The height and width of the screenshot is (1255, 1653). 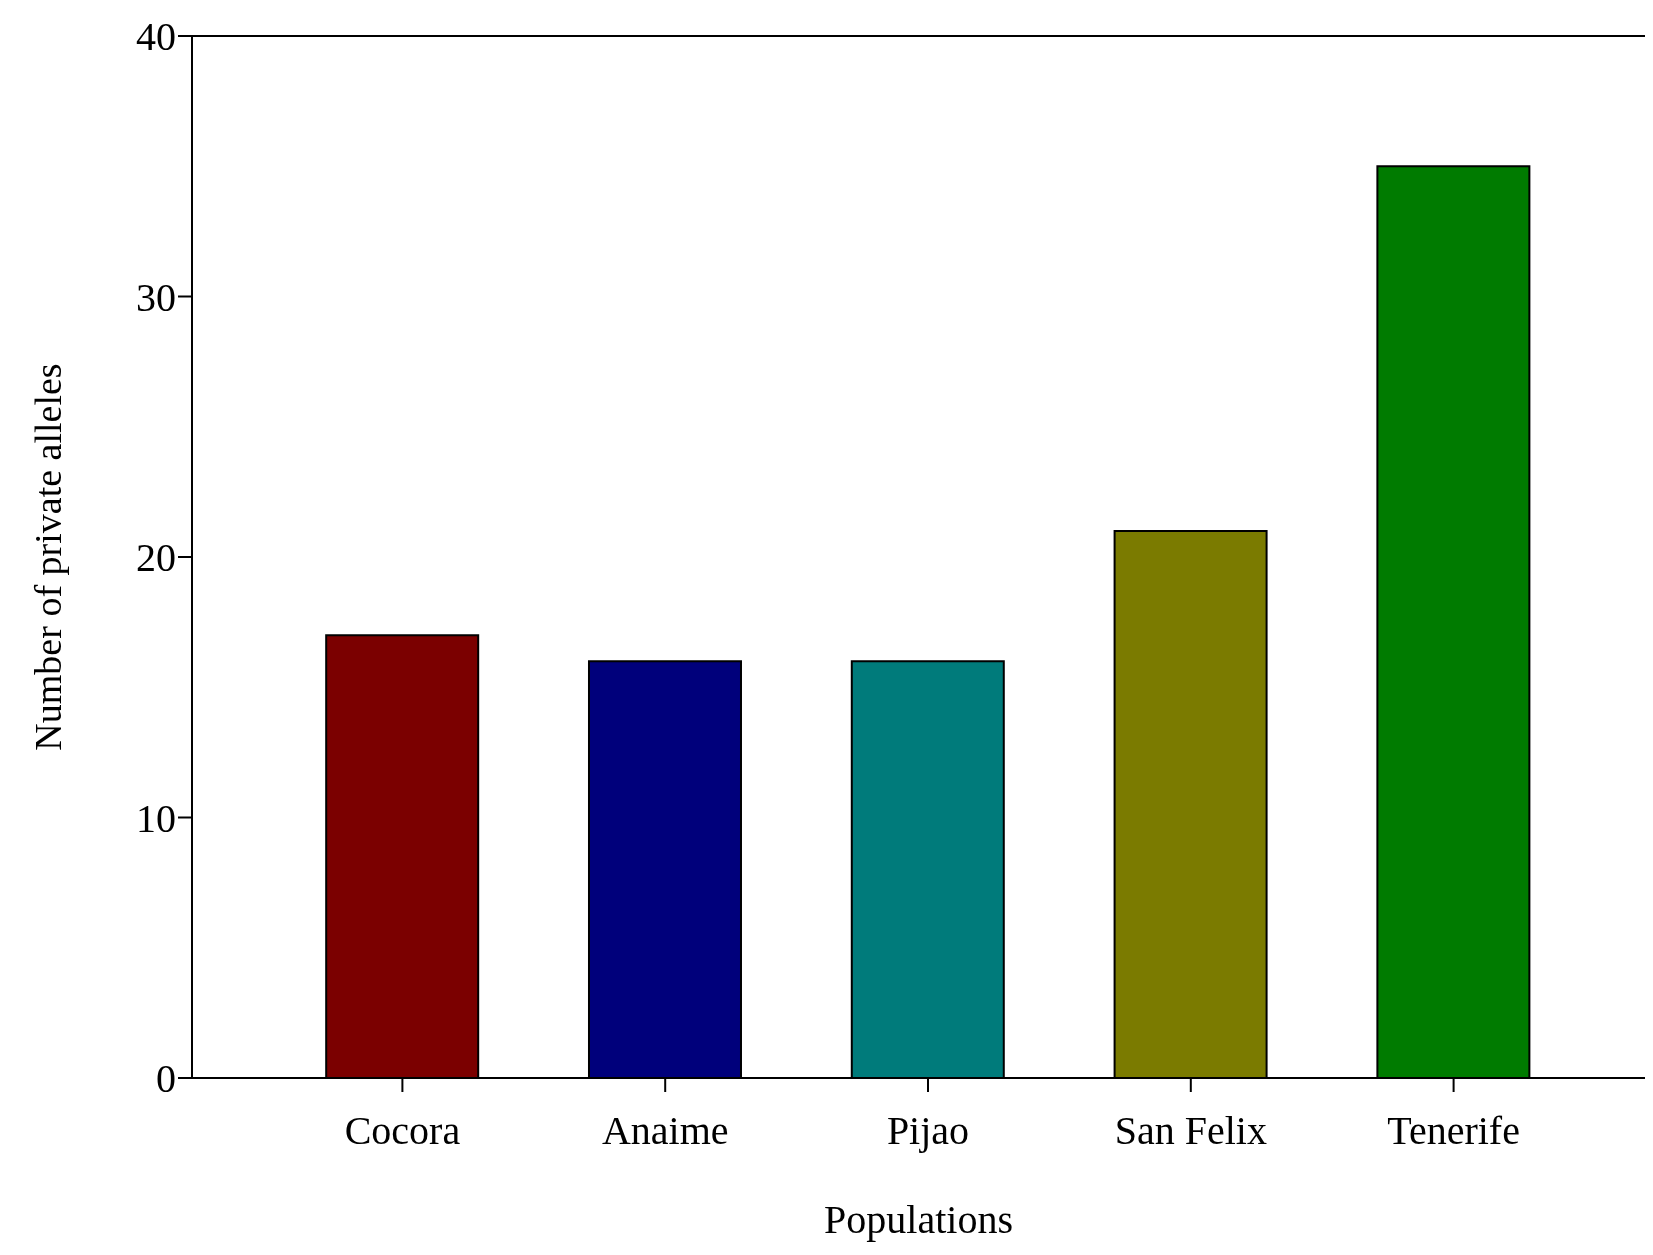 I want to click on y-tick-label: 0, so click(x=166, y=1079).